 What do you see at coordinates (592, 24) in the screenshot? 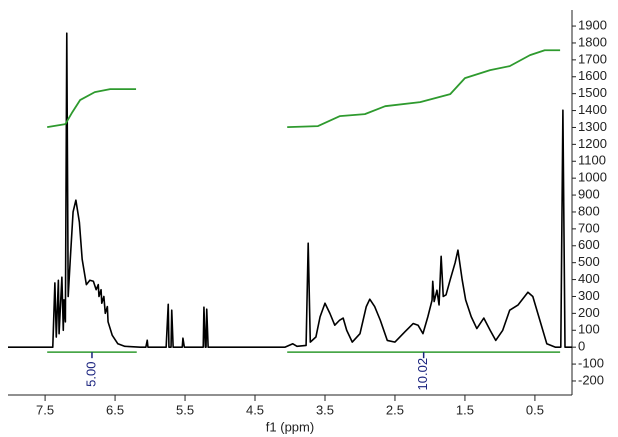
I see `y-tick-label: 1900` at bounding box center [592, 24].